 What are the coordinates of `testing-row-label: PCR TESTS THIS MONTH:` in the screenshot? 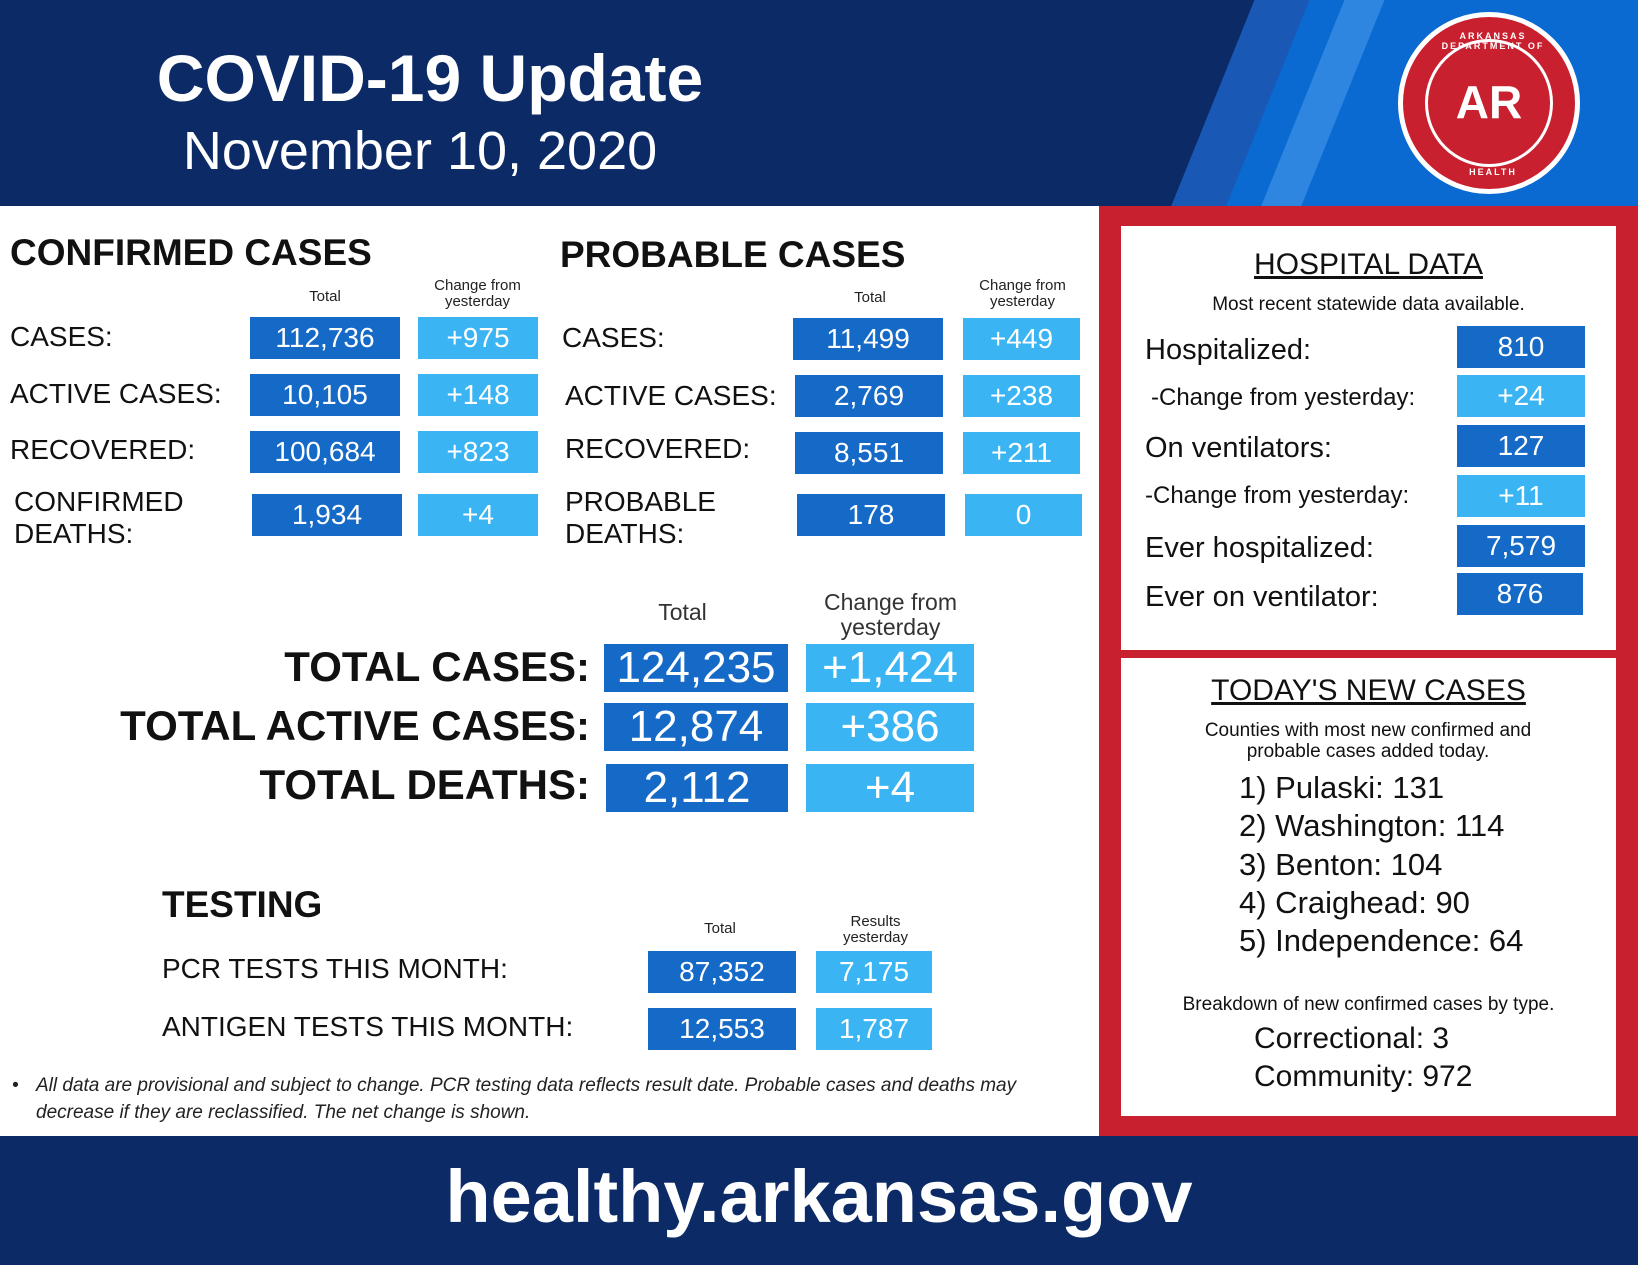 It's located at (335, 968).